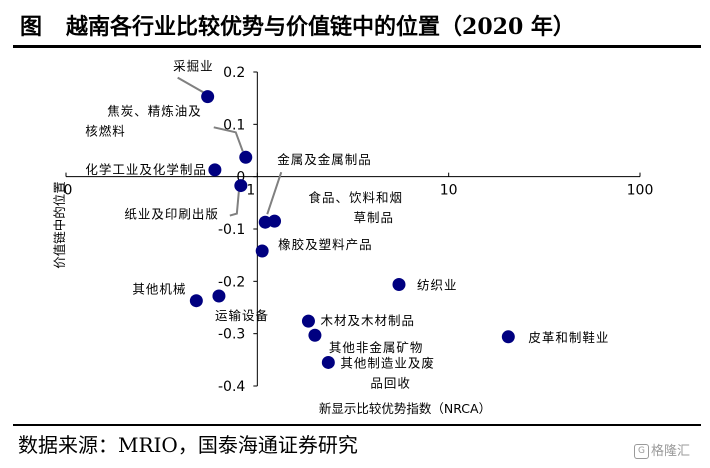  Describe the element at coordinates (171, 214) in the screenshot. I see `data-label: 纸业及印刷出版` at that location.